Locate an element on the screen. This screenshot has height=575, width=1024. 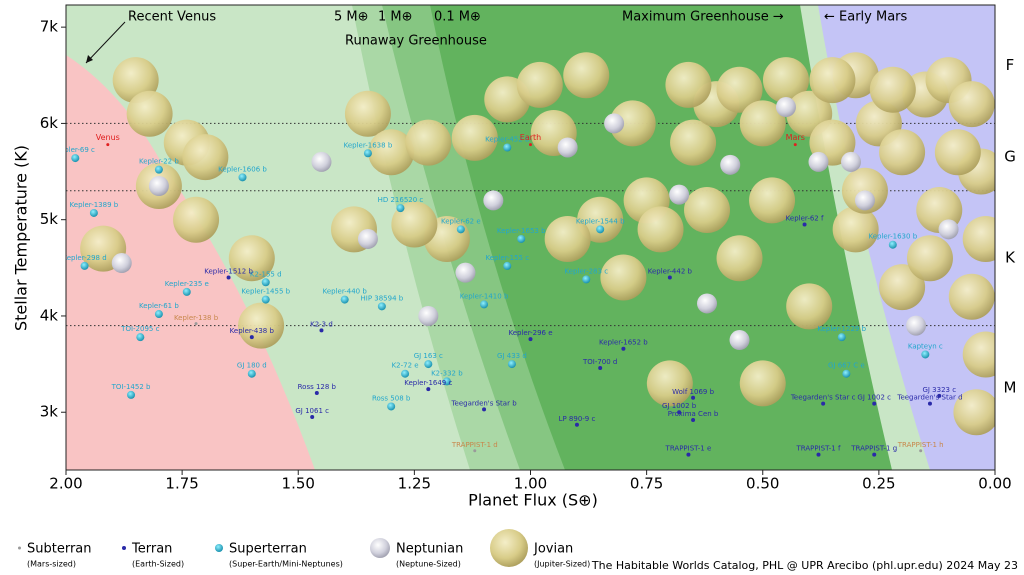
planet-label: Ross 128 b is located at coordinates (317, 387).